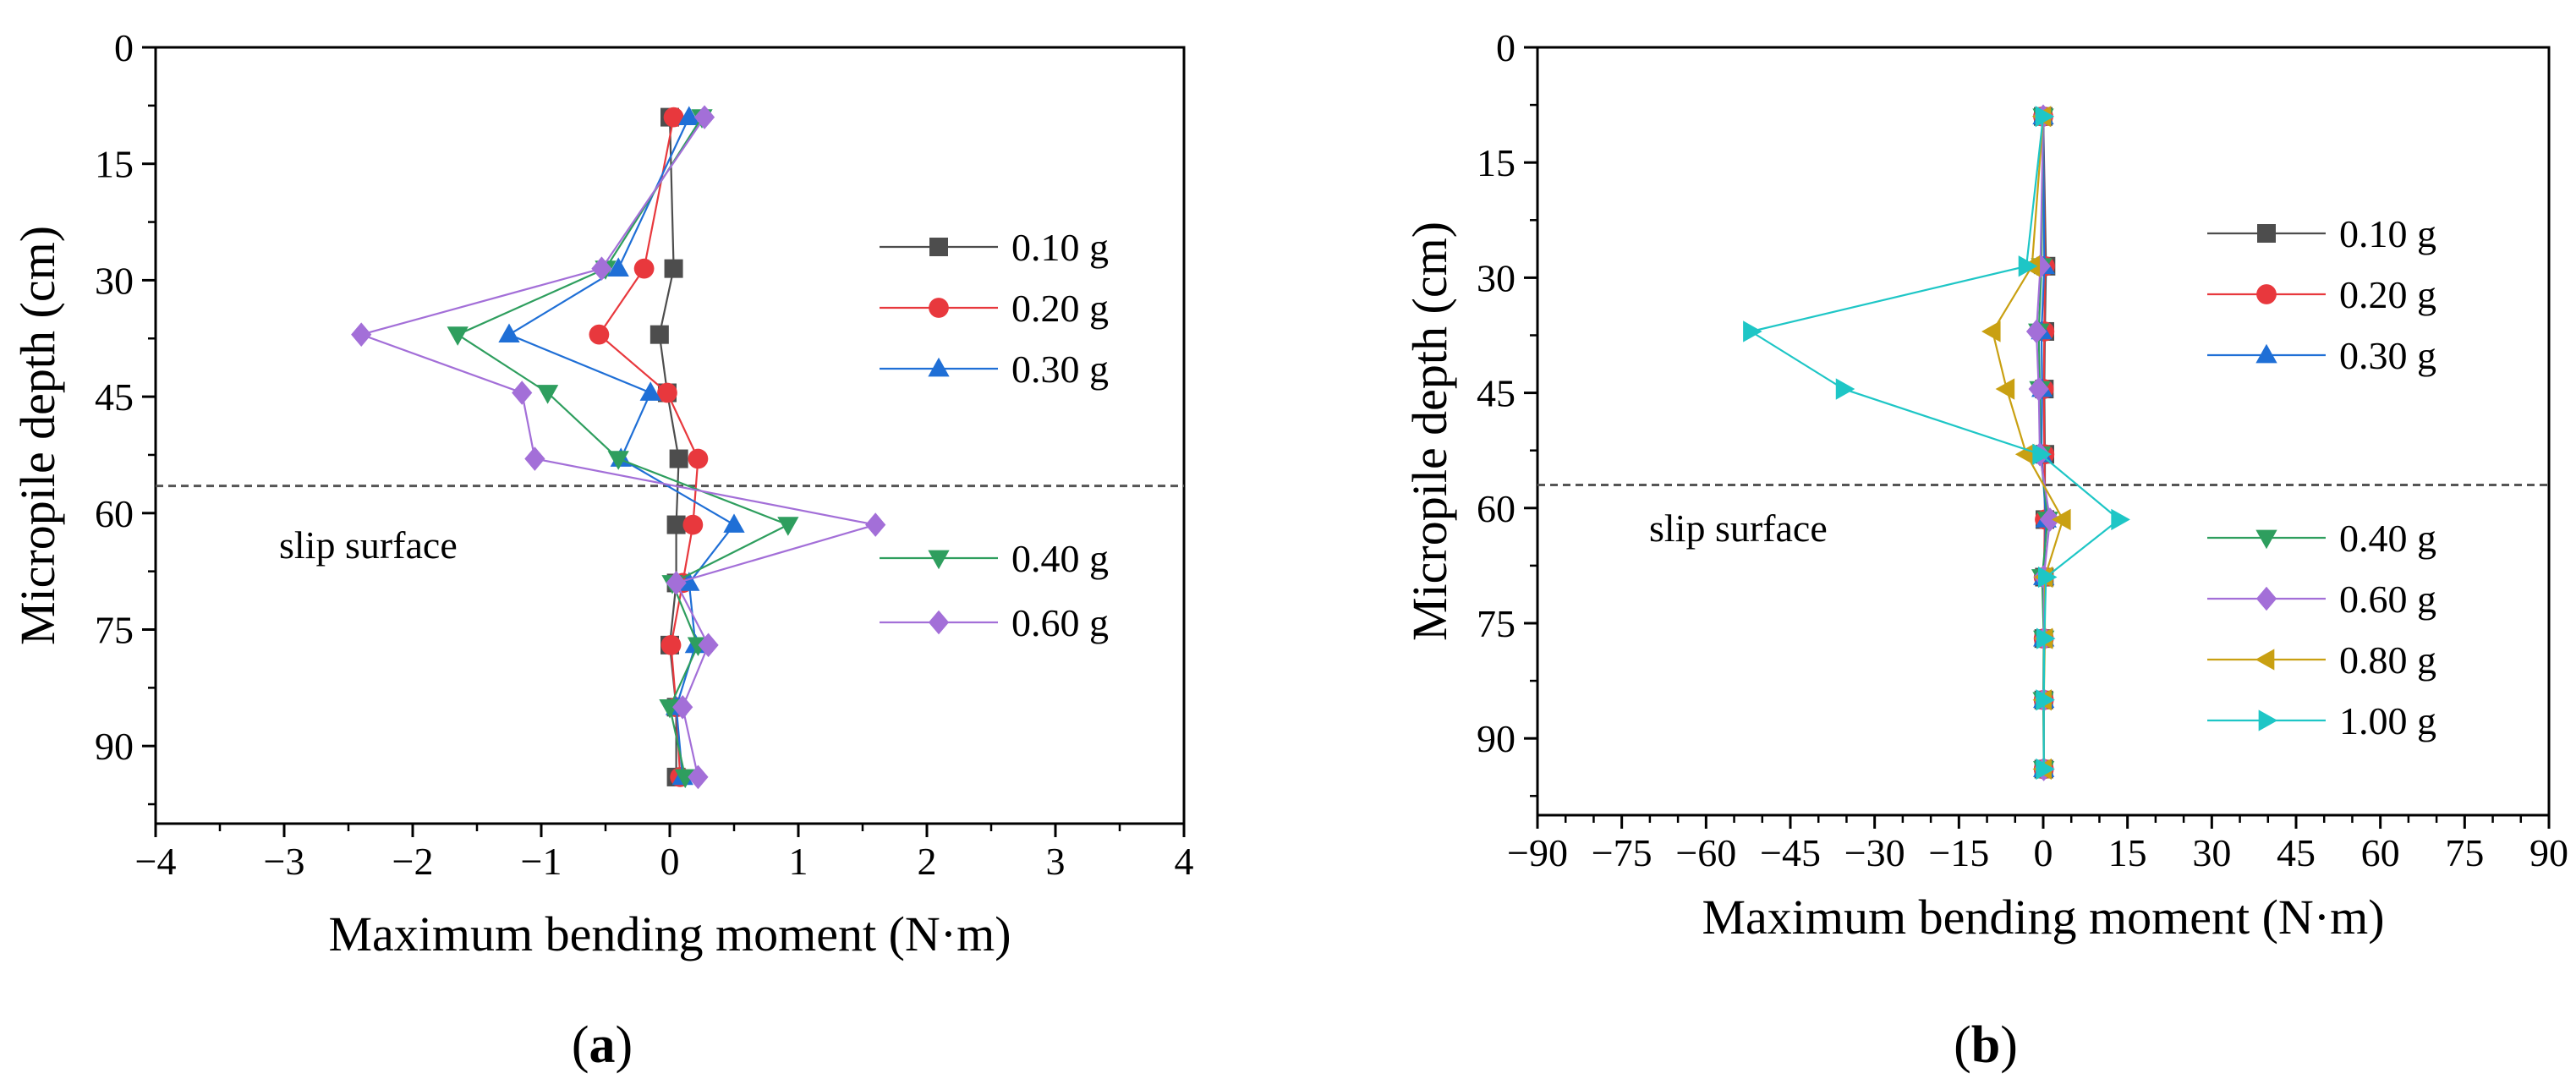 This screenshot has width=2576, height=1079. Describe the element at coordinates (2266, 233) in the screenshot. I see `legend-marker-b-0-10-g` at that location.